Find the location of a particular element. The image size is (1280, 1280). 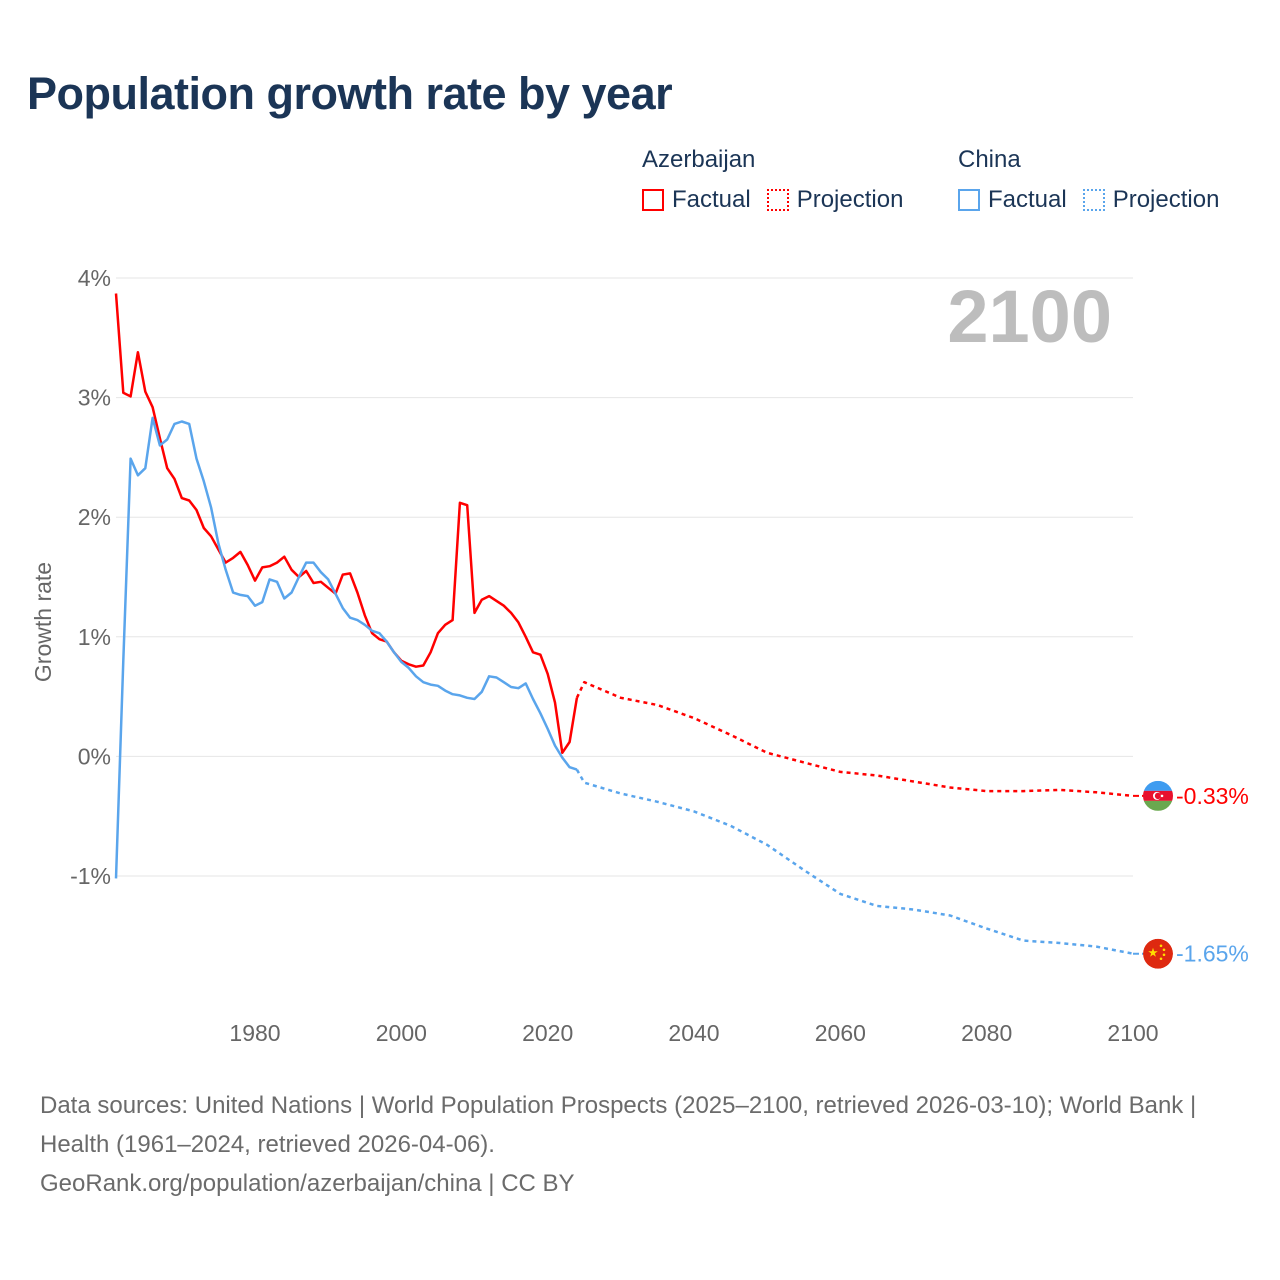

flag-bg is located at coordinates (1158, 953).